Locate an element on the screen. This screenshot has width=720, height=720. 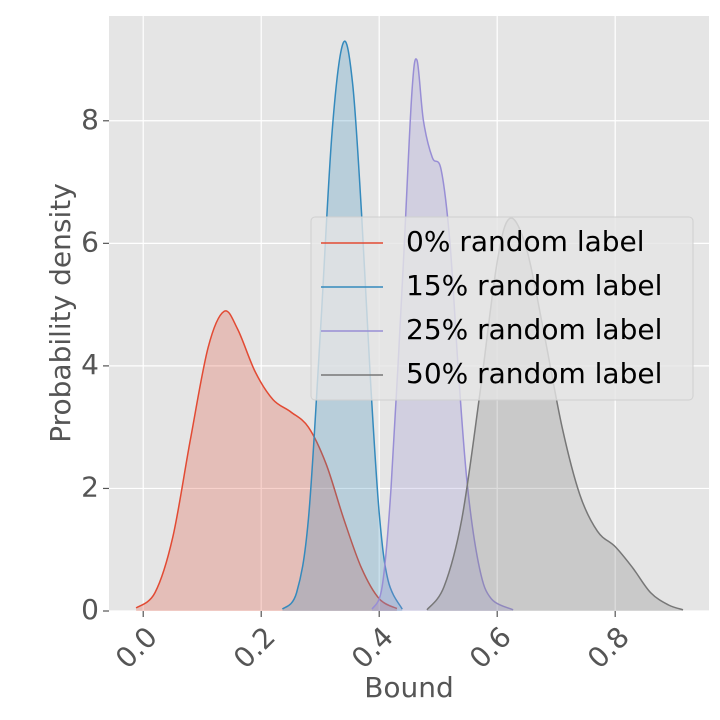
x-tick-label: 0.2 is located at coordinates (254, 647).